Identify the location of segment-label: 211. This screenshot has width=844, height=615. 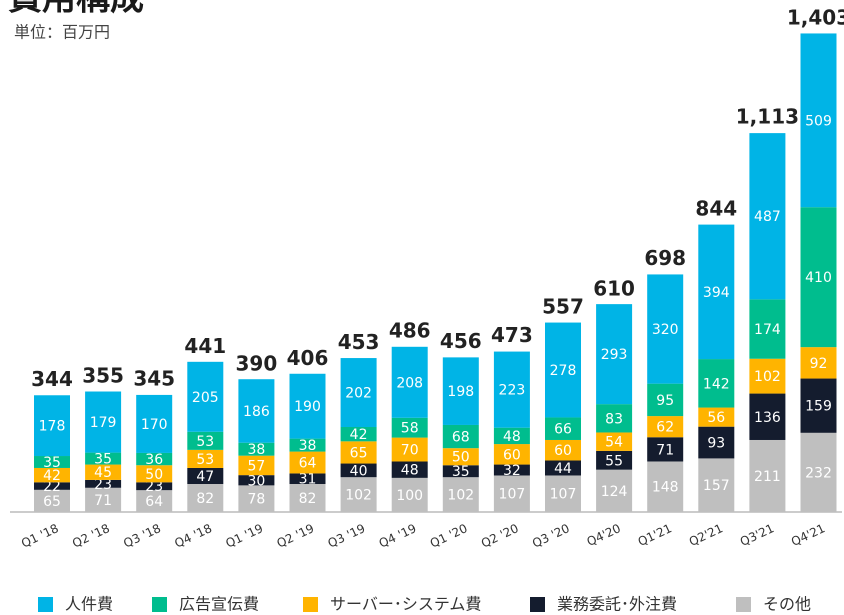
(767, 477).